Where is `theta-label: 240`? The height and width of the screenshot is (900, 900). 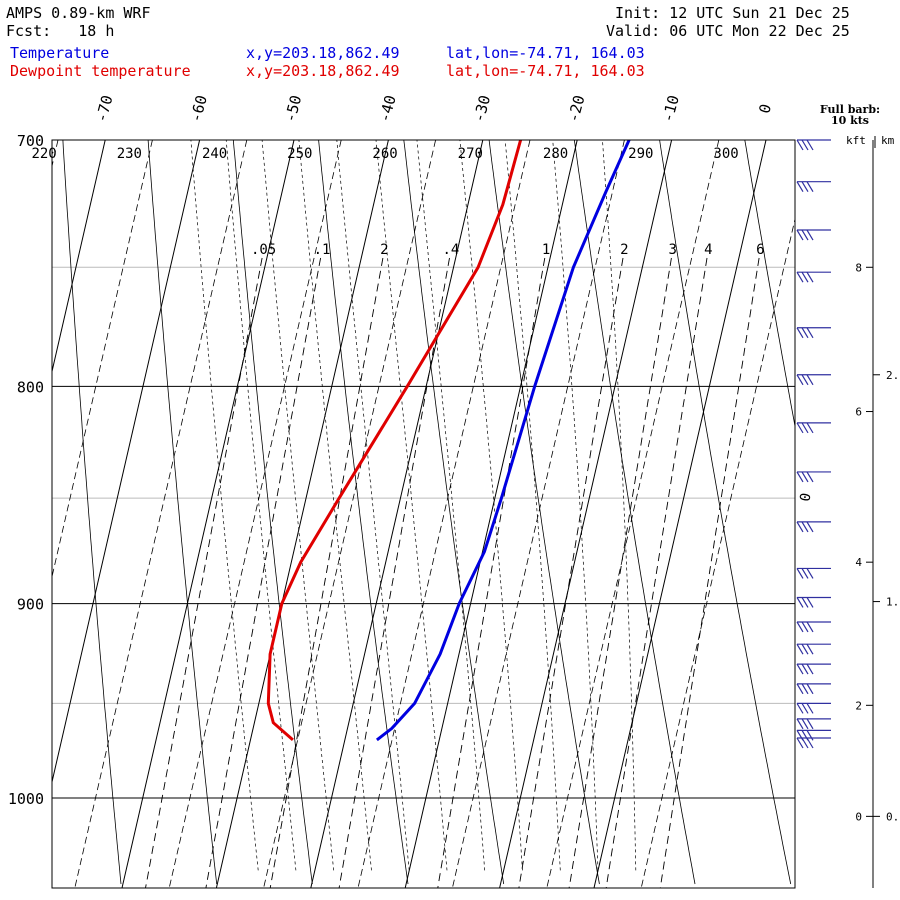
theta-label: 240 is located at coordinates (214, 154).